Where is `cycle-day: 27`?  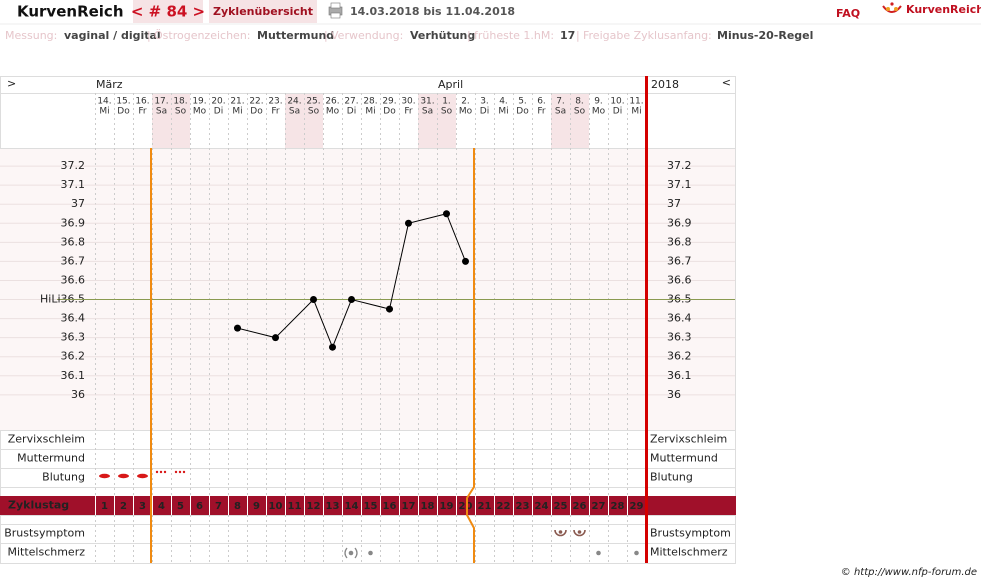 cycle-day: 27 is located at coordinates (599, 506).